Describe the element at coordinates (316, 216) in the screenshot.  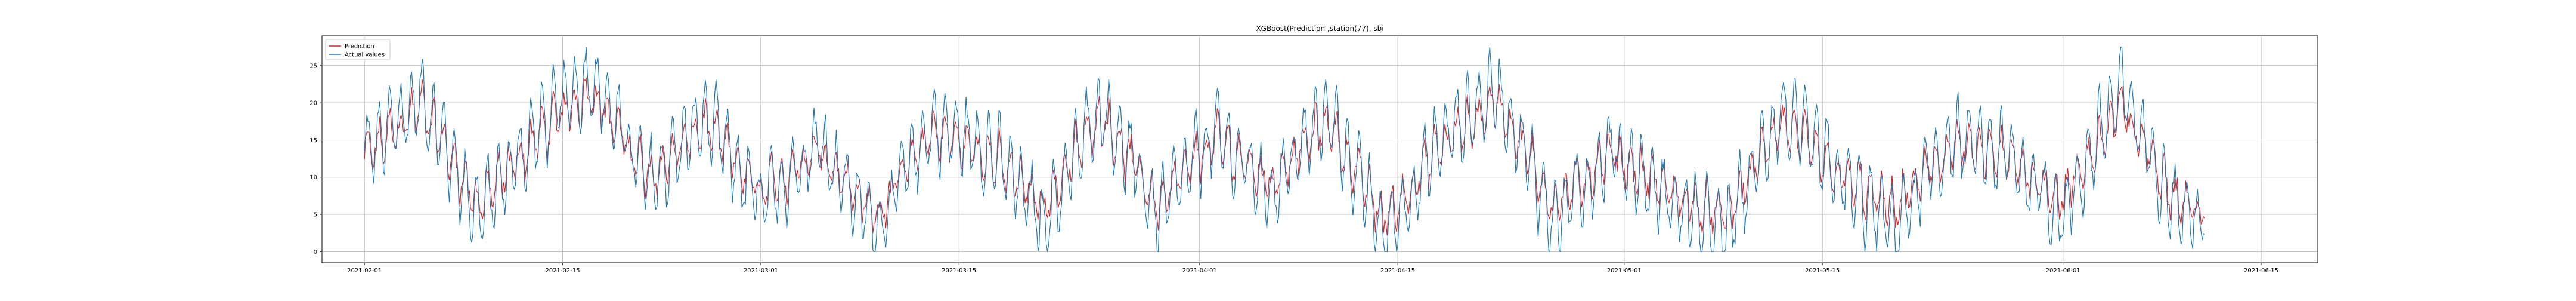
I see `y-tick-label: 5` at that location.